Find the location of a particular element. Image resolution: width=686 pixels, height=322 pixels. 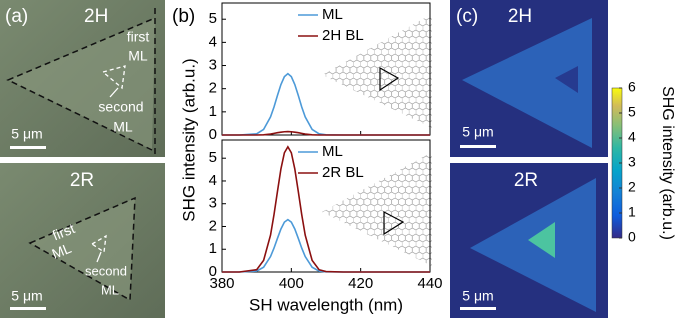

colorbar-tick-label: 5 is located at coordinates (632, 112).